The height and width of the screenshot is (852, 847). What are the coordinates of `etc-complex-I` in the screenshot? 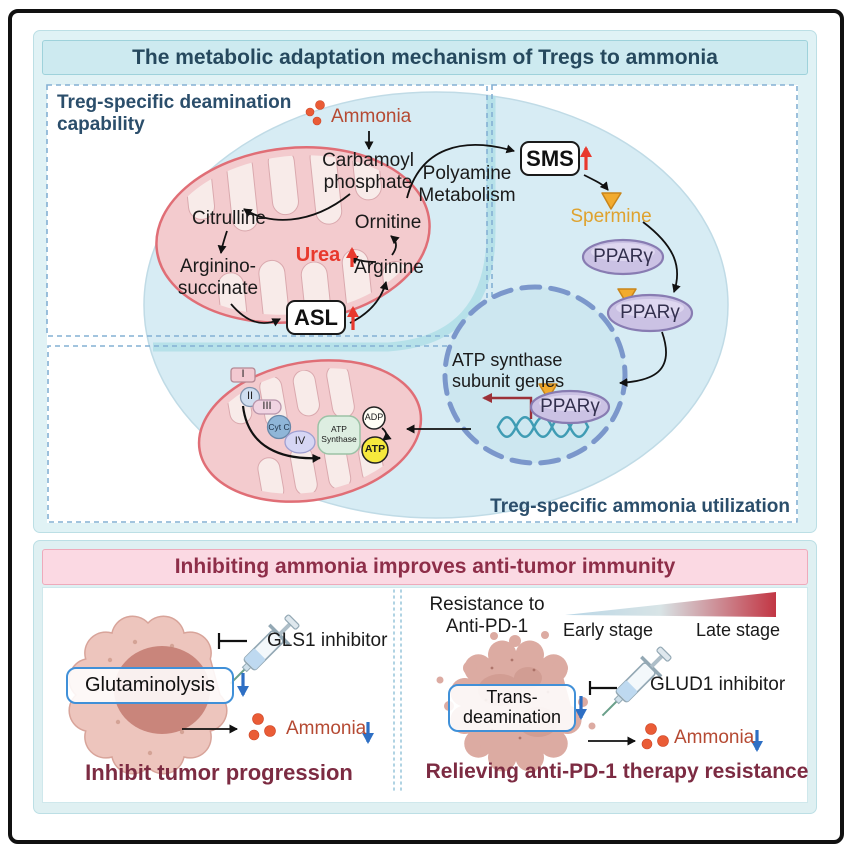 It's located at (243, 375).